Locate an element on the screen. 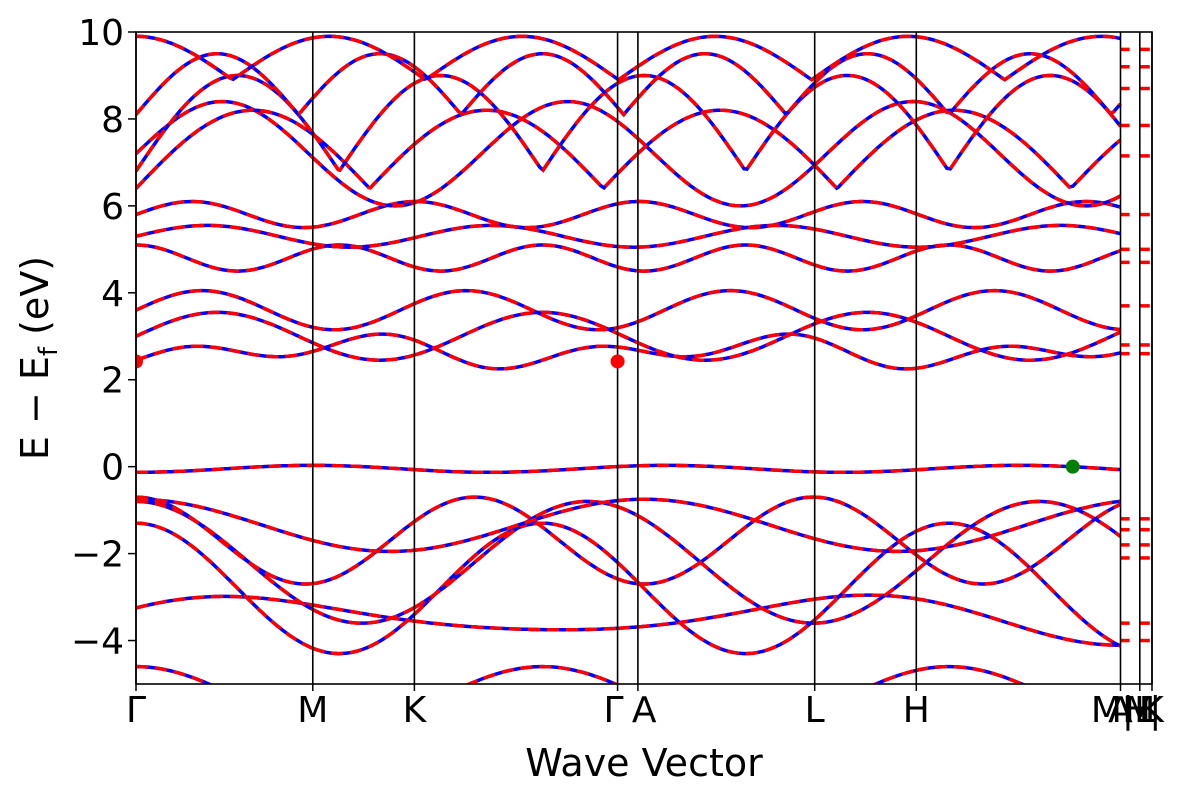  y-axis-label-main: E − E is located at coordinates (35, 408).